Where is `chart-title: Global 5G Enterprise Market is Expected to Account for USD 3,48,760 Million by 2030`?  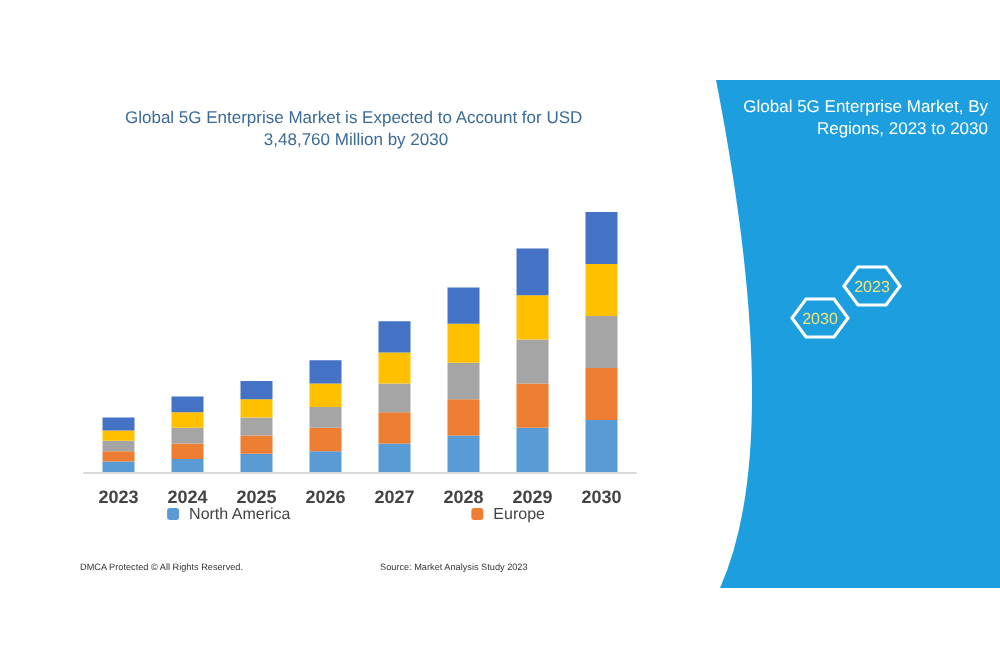 chart-title: Global 5G Enterprise Market is Expected to Account for USD 3,48,760 Million by 2030 is located at coordinates (356, 128).